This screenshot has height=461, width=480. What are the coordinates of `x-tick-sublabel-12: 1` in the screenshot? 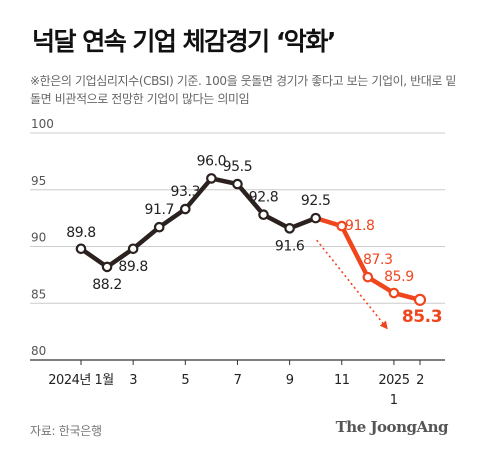 It's located at (394, 400).